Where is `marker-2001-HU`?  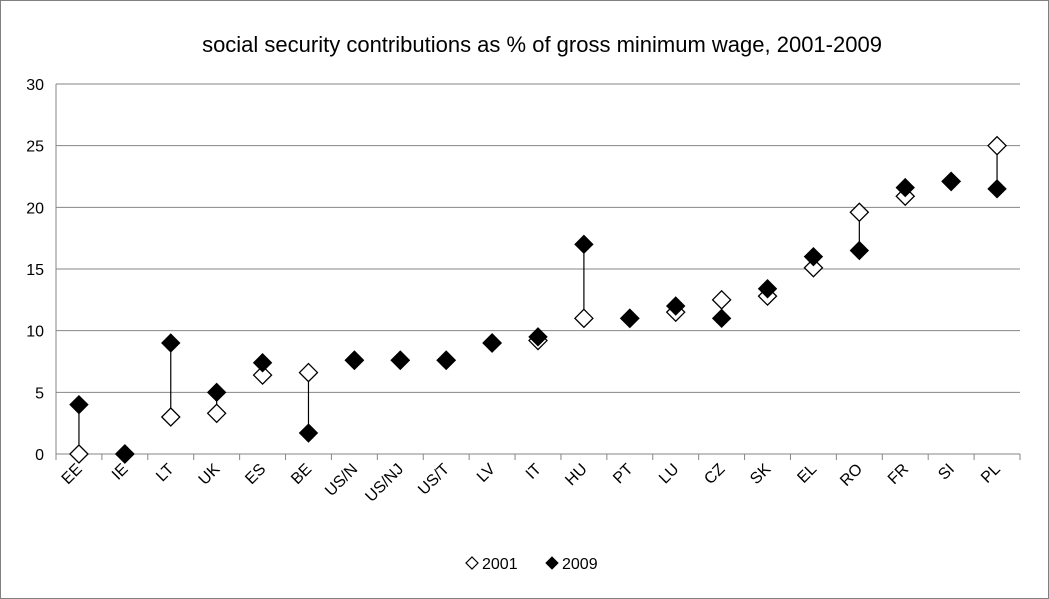 marker-2001-HU is located at coordinates (583, 318).